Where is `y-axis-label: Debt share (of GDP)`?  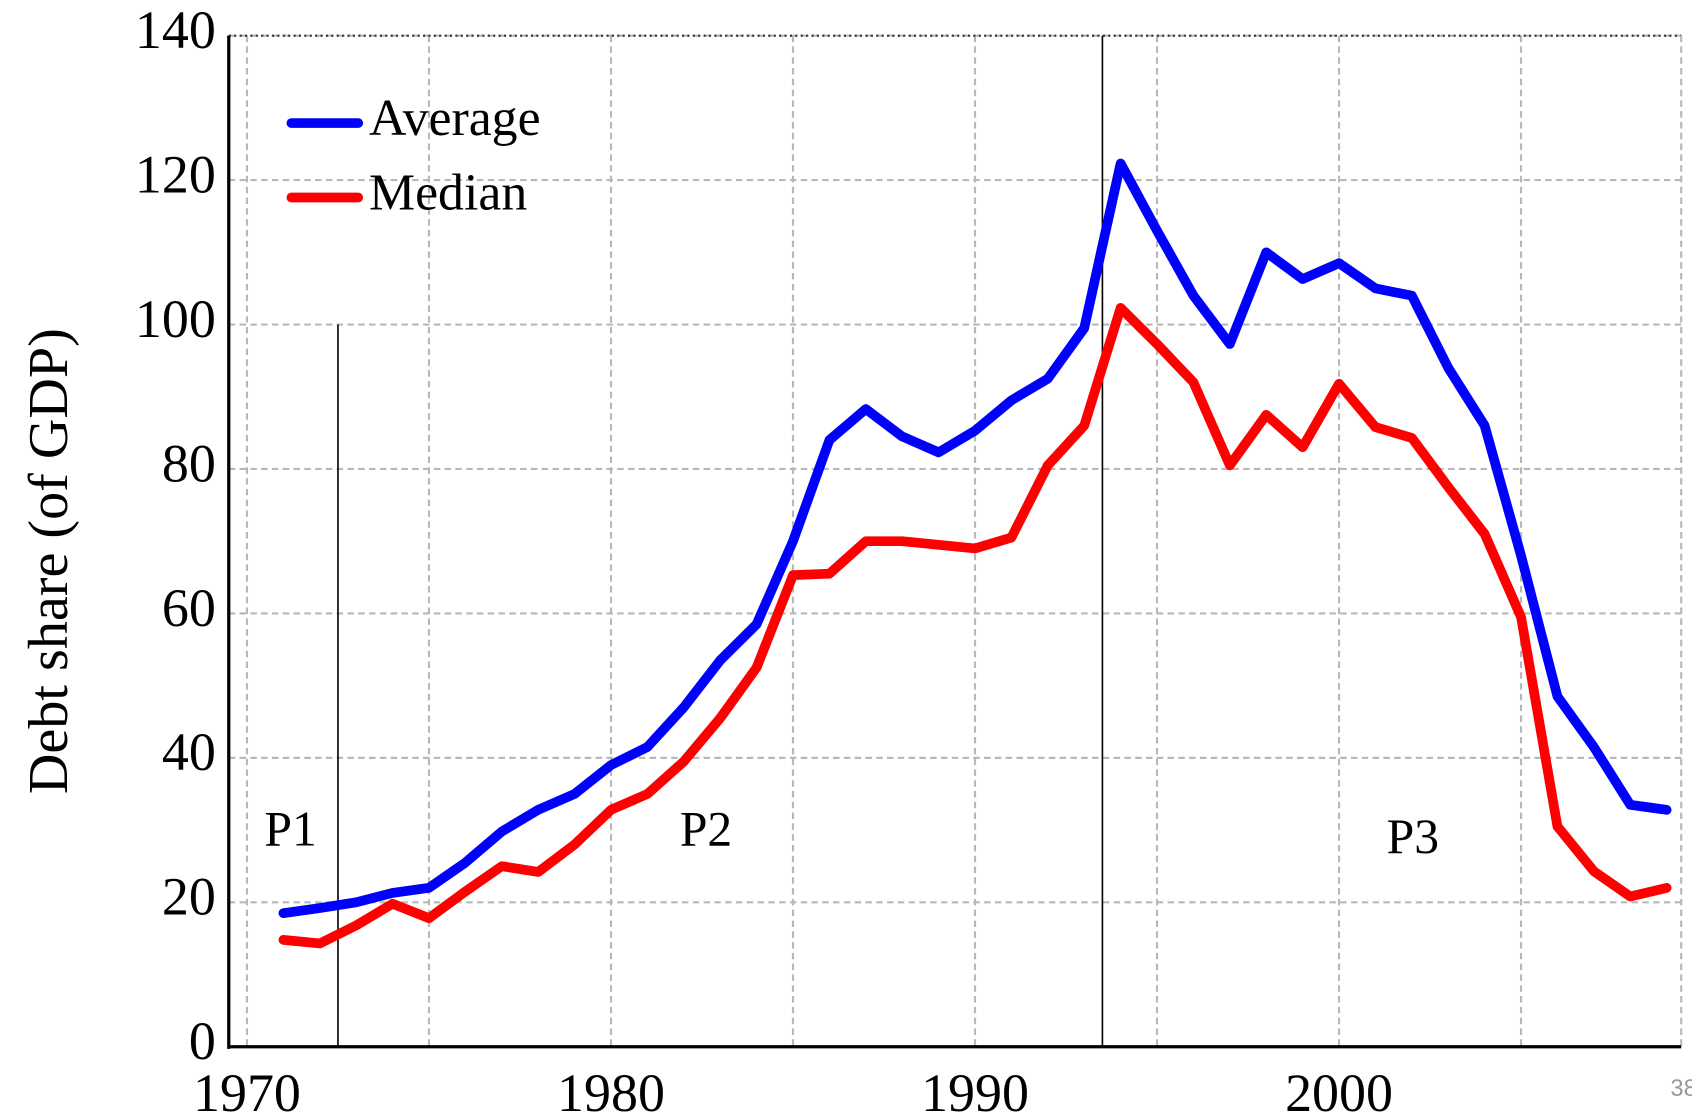 y-axis-label: Debt share (of GDP) is located at coordinates (49, 561).